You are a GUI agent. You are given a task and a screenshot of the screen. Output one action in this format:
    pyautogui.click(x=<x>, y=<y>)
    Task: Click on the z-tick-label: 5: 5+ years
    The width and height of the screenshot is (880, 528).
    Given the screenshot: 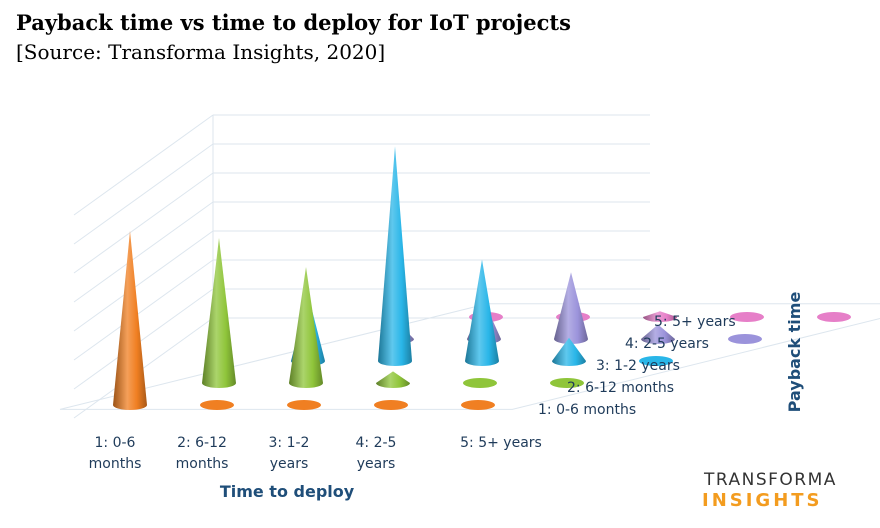 What is the action you would take?
    pyautogui.click(x=695, y=322)
    